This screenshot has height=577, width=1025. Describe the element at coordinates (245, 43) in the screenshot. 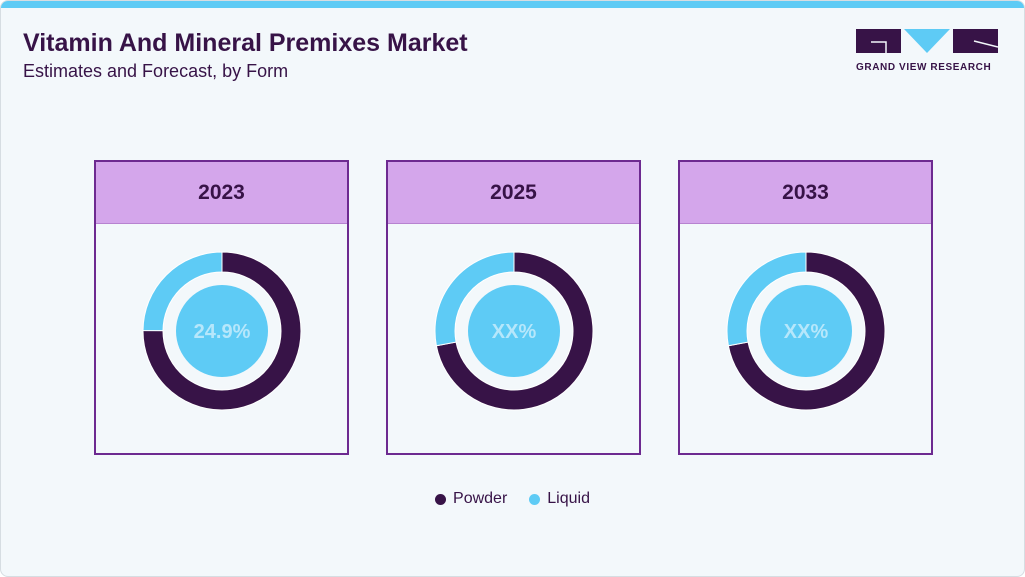

I see `chart-title: Vitamin And Mineral Premixes Market` at that location.